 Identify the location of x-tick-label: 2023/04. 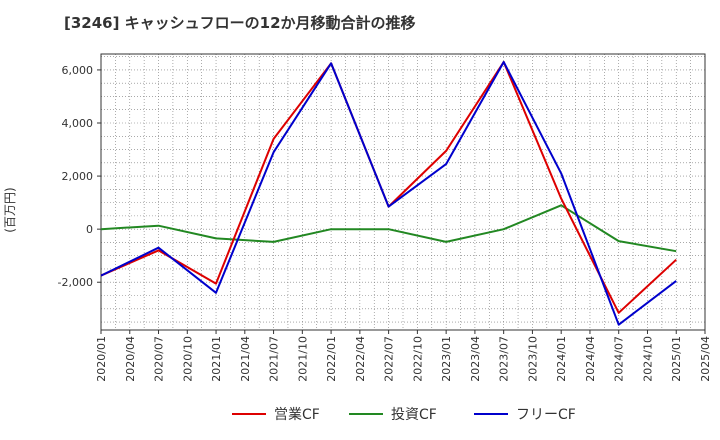
(475, 359).